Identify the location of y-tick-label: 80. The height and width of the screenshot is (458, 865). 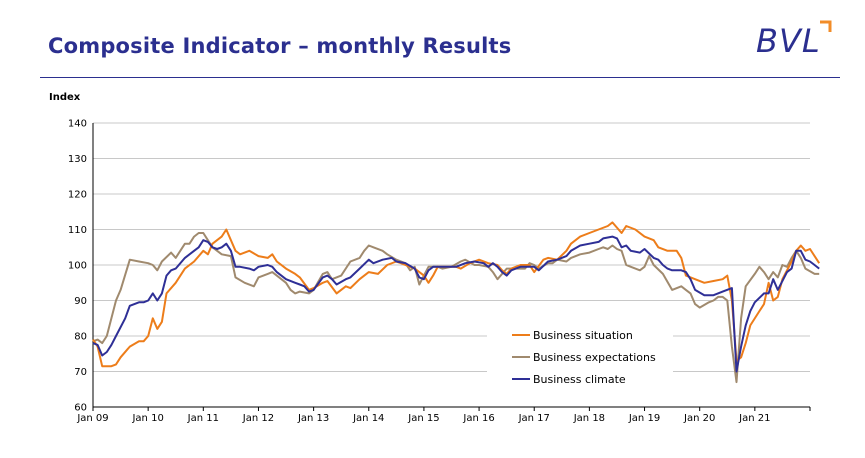
(80, 337).